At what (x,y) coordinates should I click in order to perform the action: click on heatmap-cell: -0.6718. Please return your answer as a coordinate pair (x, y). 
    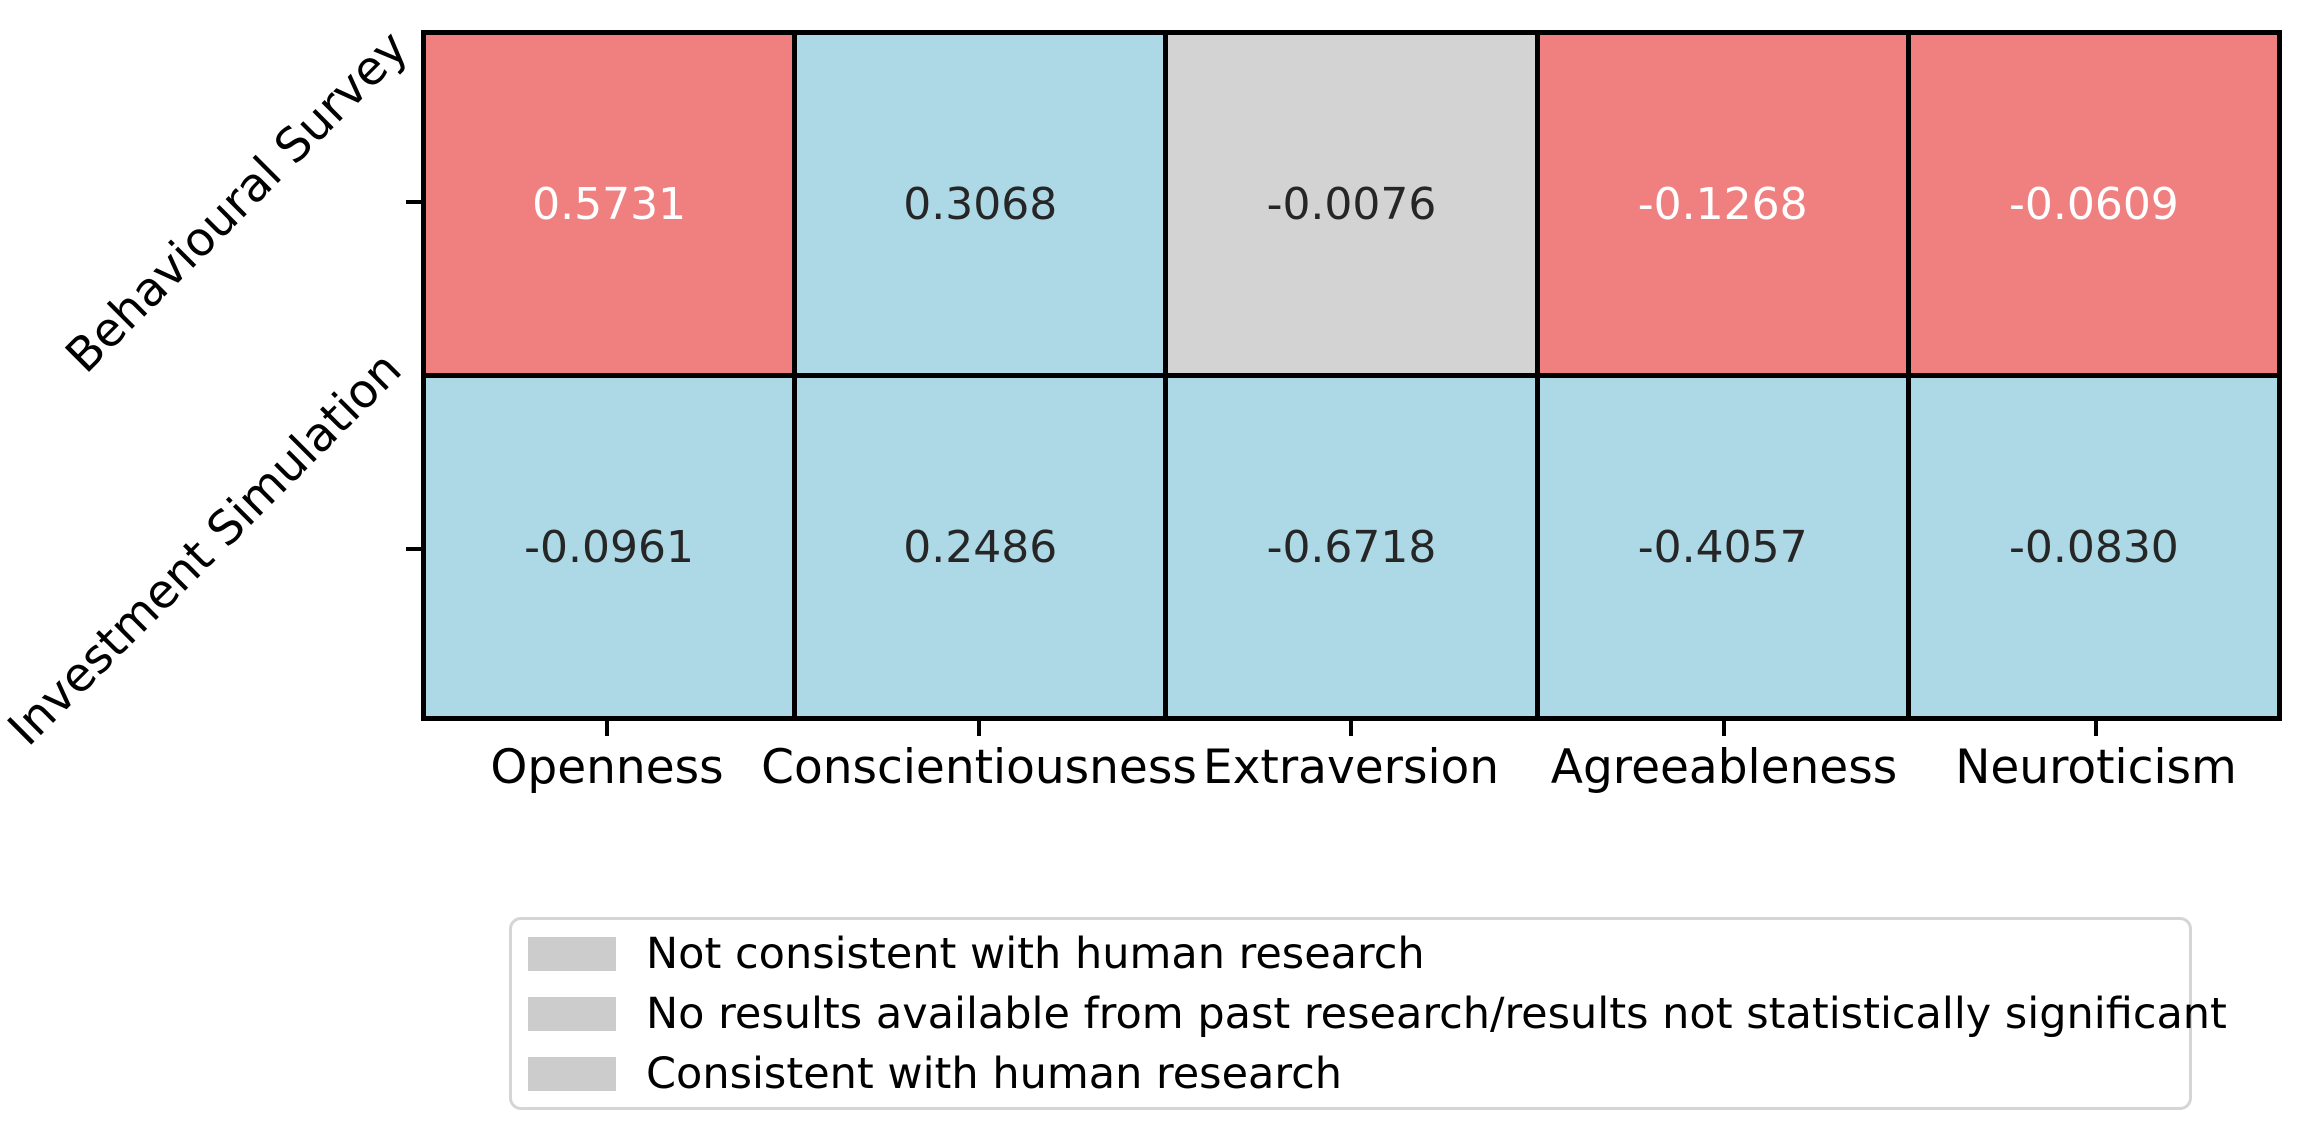
    Looking at the image, I should click on (1351, 547).